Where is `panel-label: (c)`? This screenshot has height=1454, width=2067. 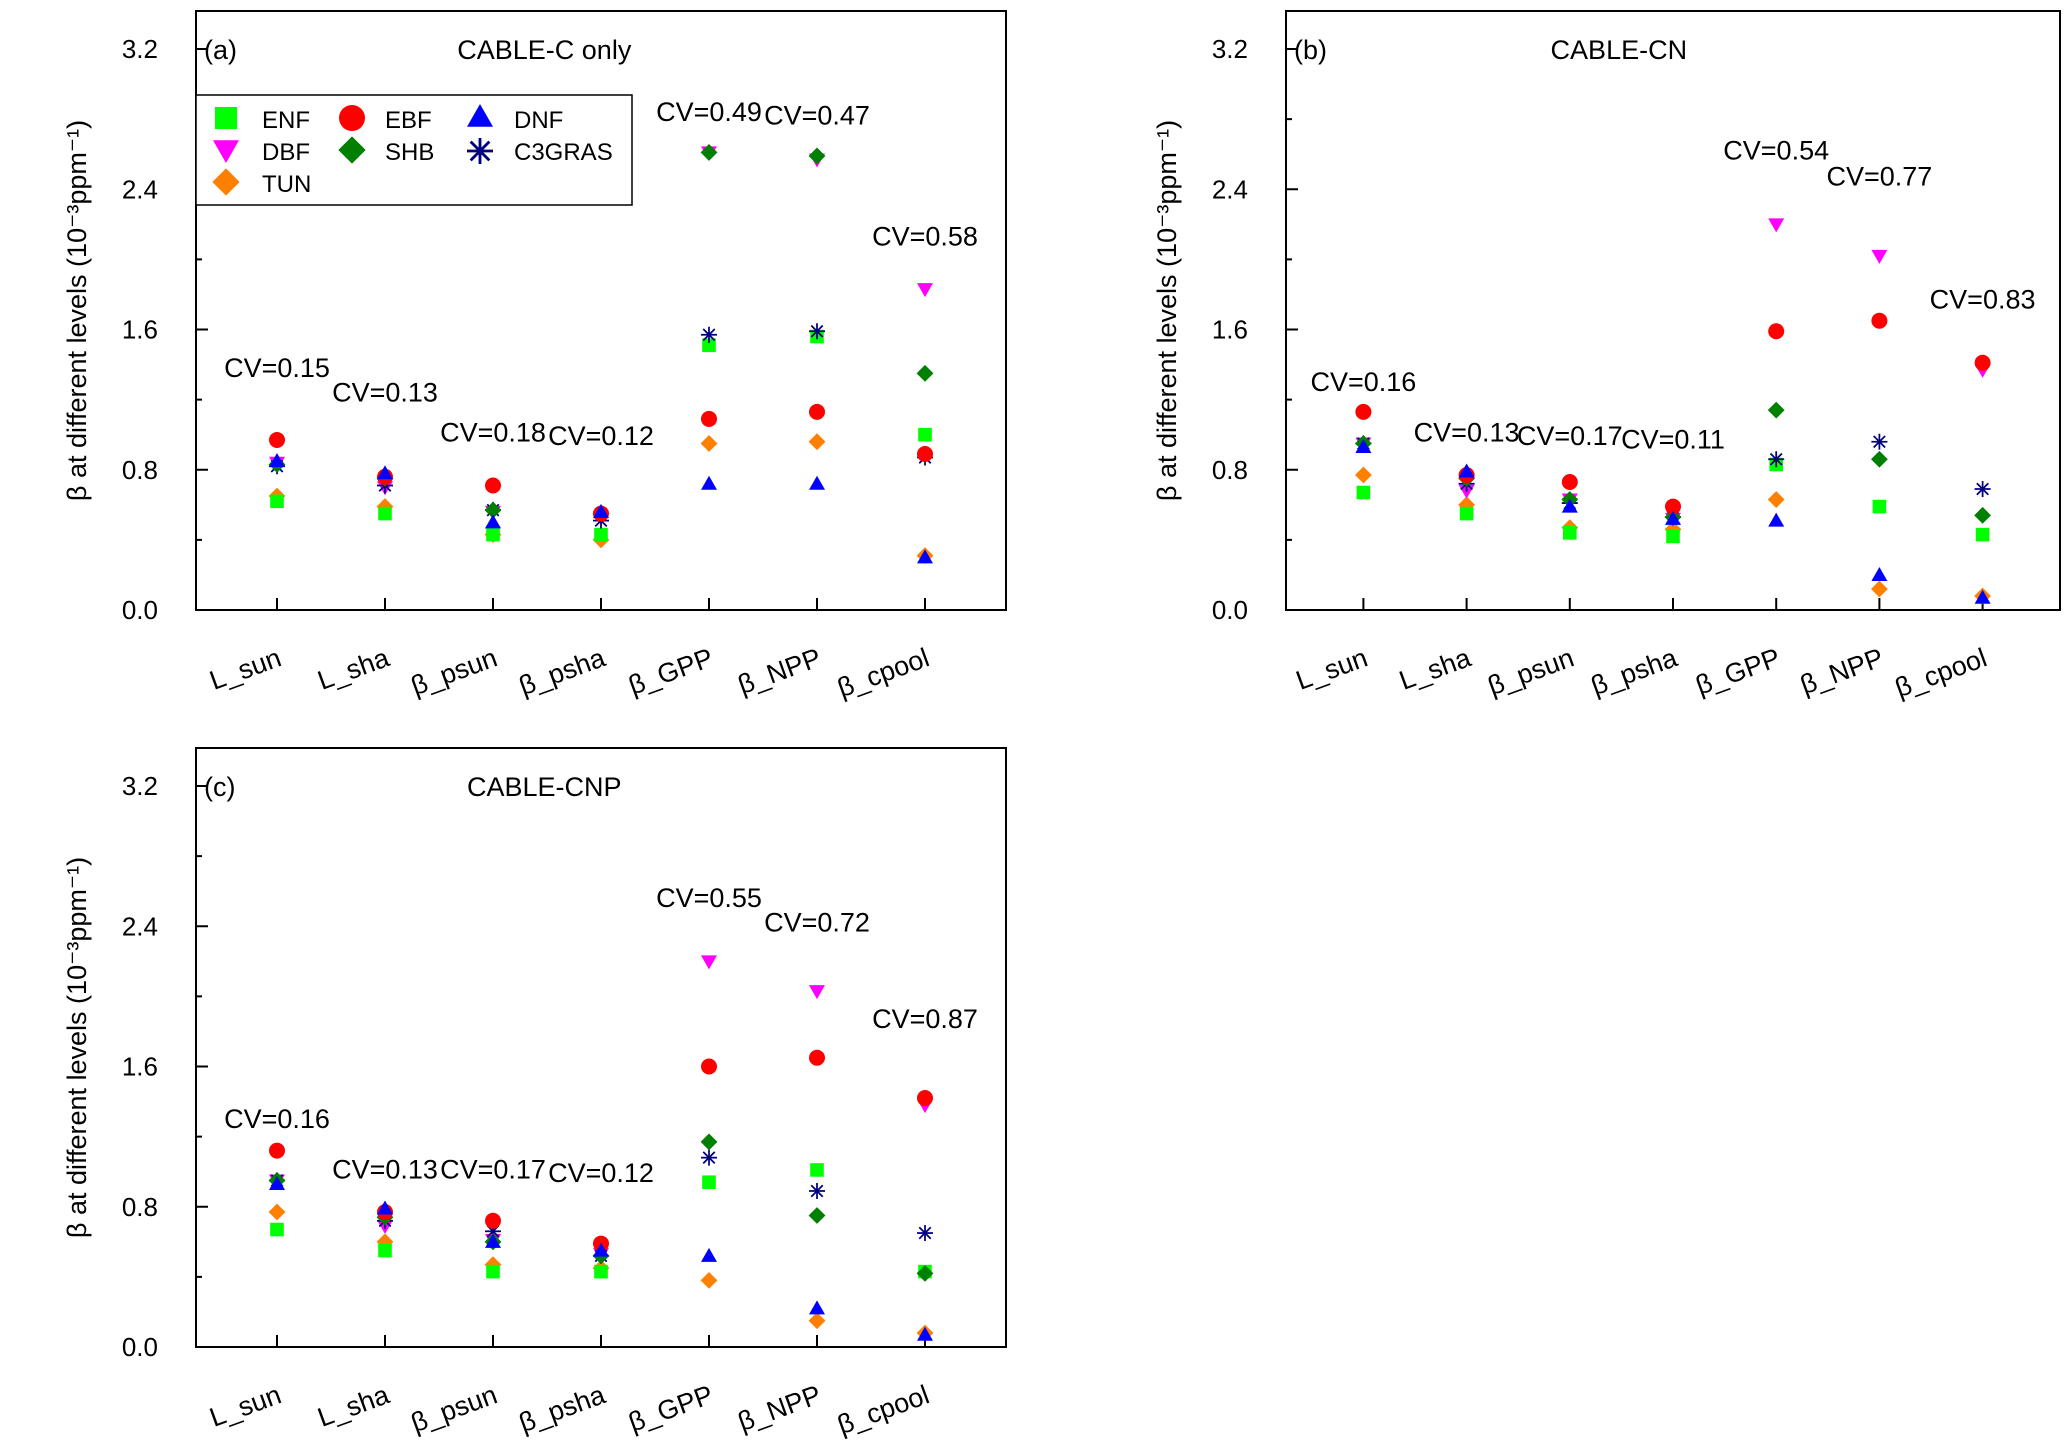 panel-label: (c) is located at coordinates (219, 787).